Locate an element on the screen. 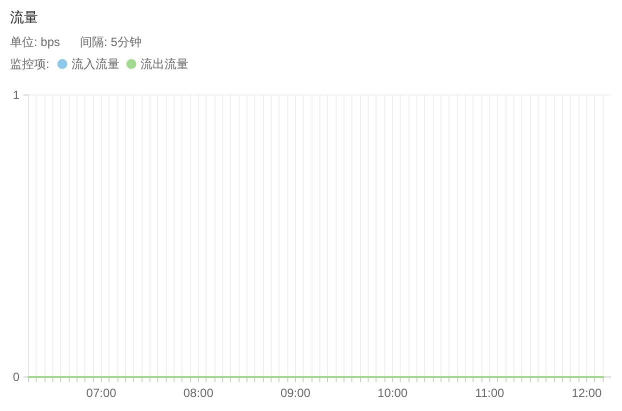  y-tick-label: 1 is located at coordinates (16, 95).